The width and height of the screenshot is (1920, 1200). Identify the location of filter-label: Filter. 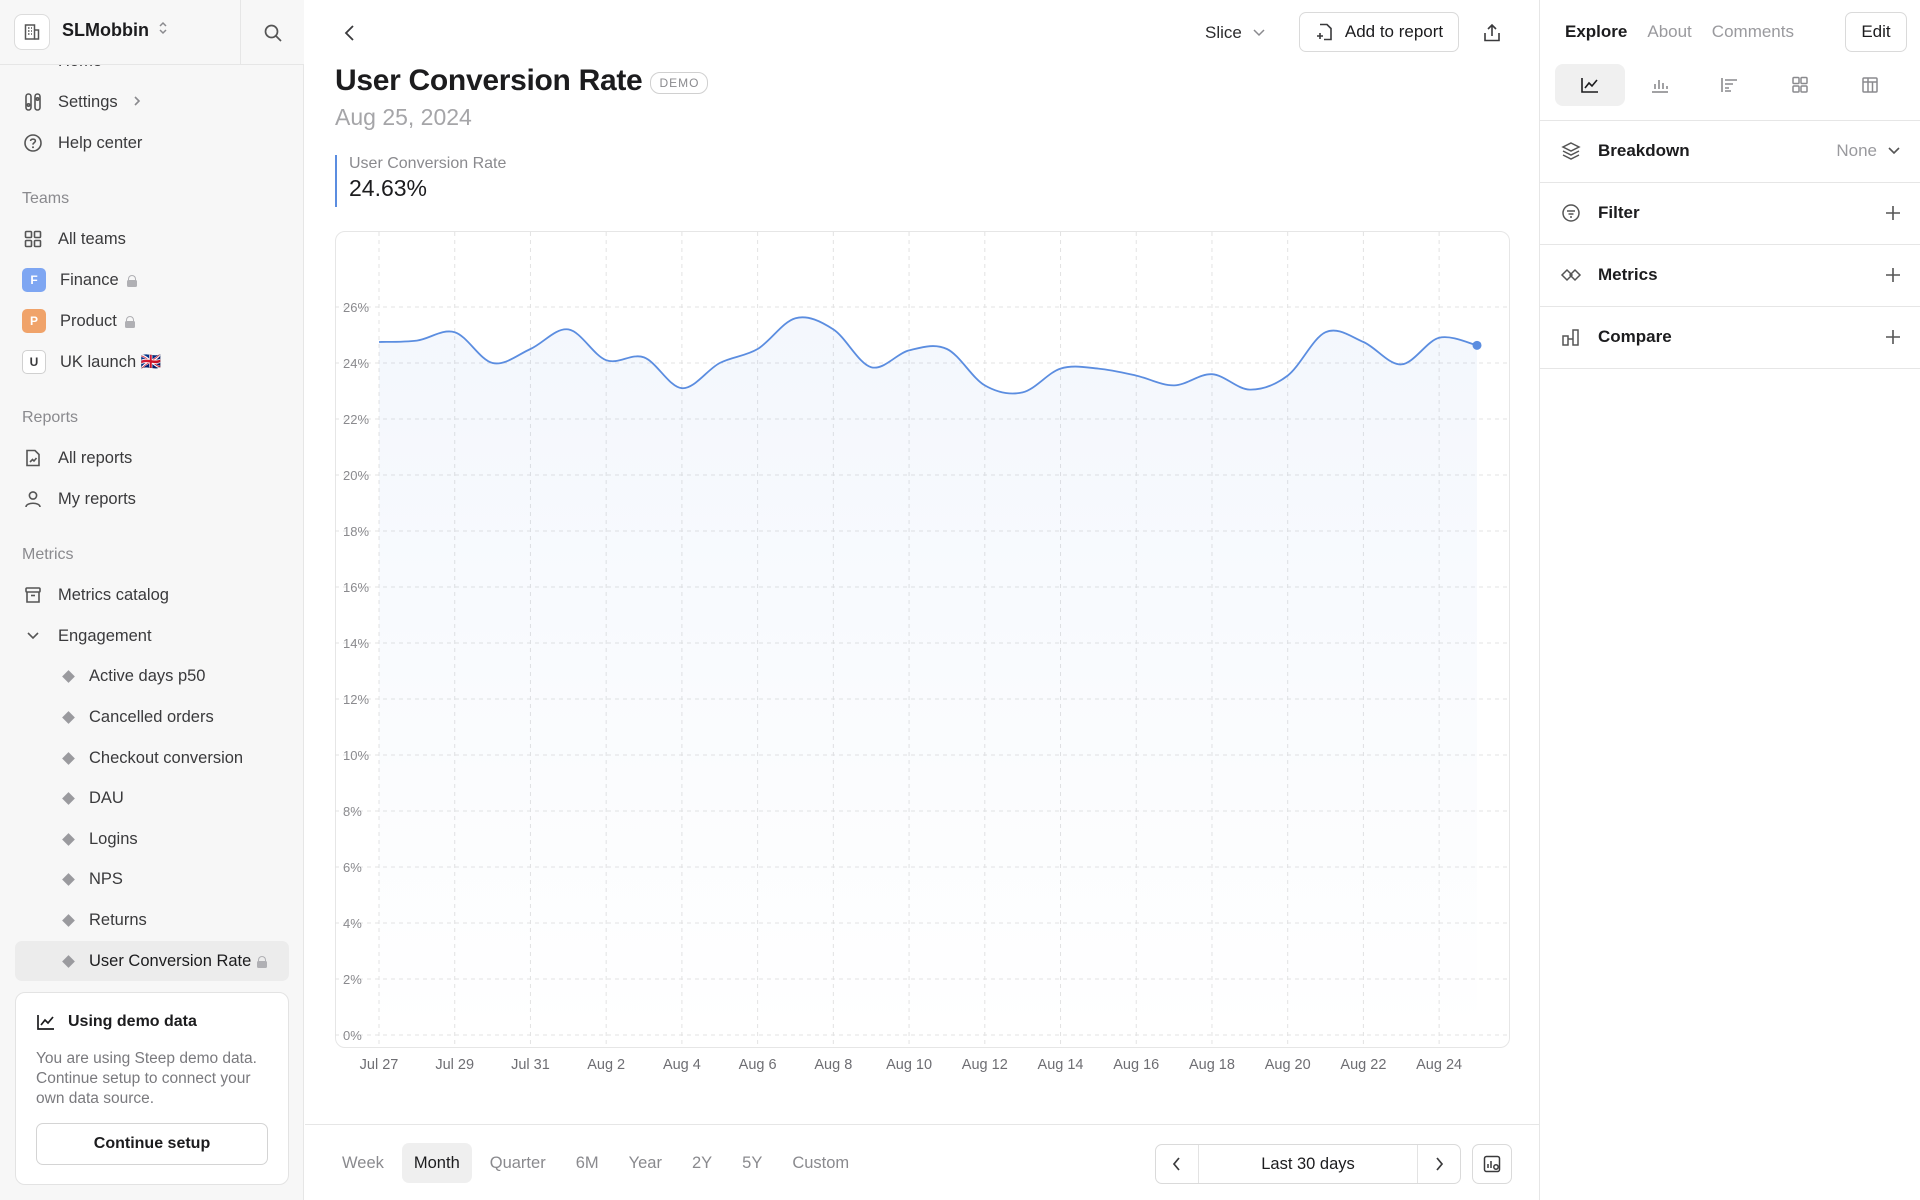
(1619, 212).